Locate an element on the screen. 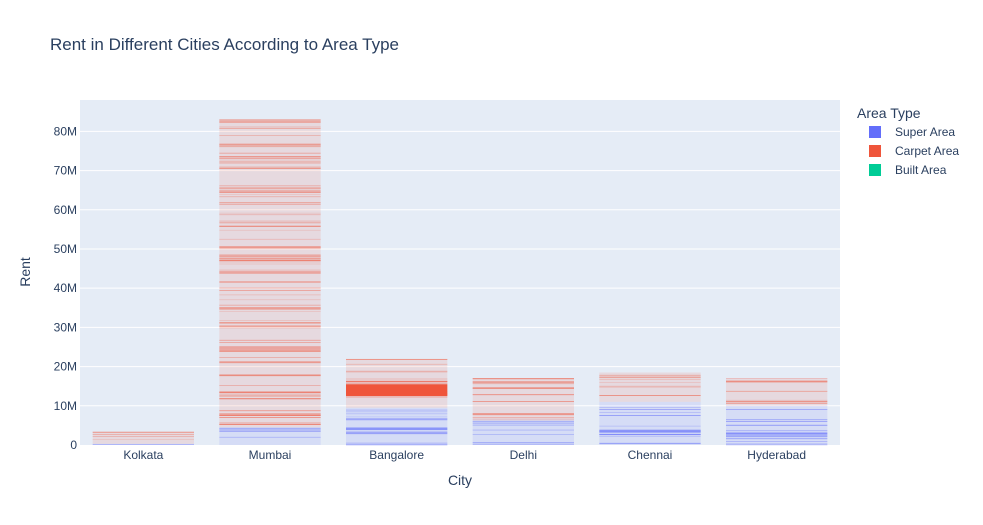 This screenshot has width=983, height=525. y-tick-label: 80M is located at coordinates (65, 131).